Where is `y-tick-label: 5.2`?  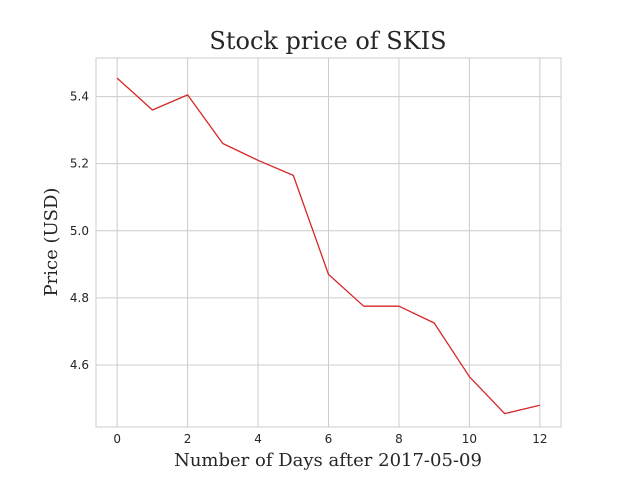
y-tick-label: 5.2 is located at coordinates (79, 164).